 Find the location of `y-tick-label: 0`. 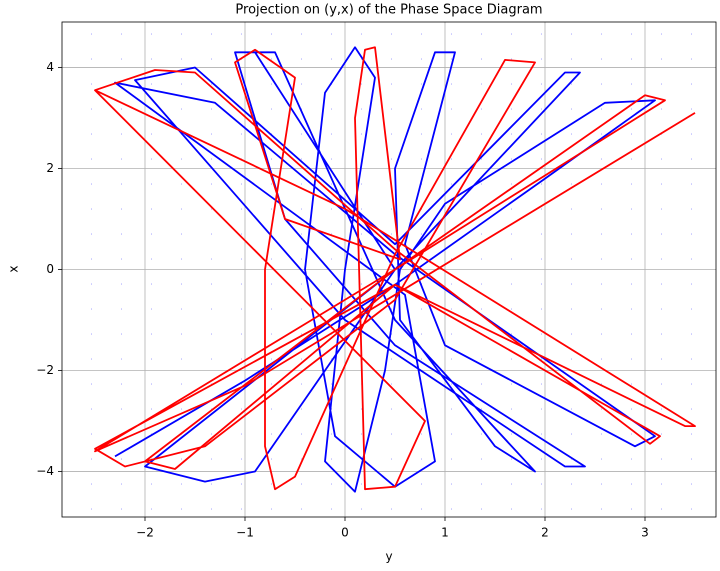

y-tick-label: 0 is located at coordinates (50, 269).